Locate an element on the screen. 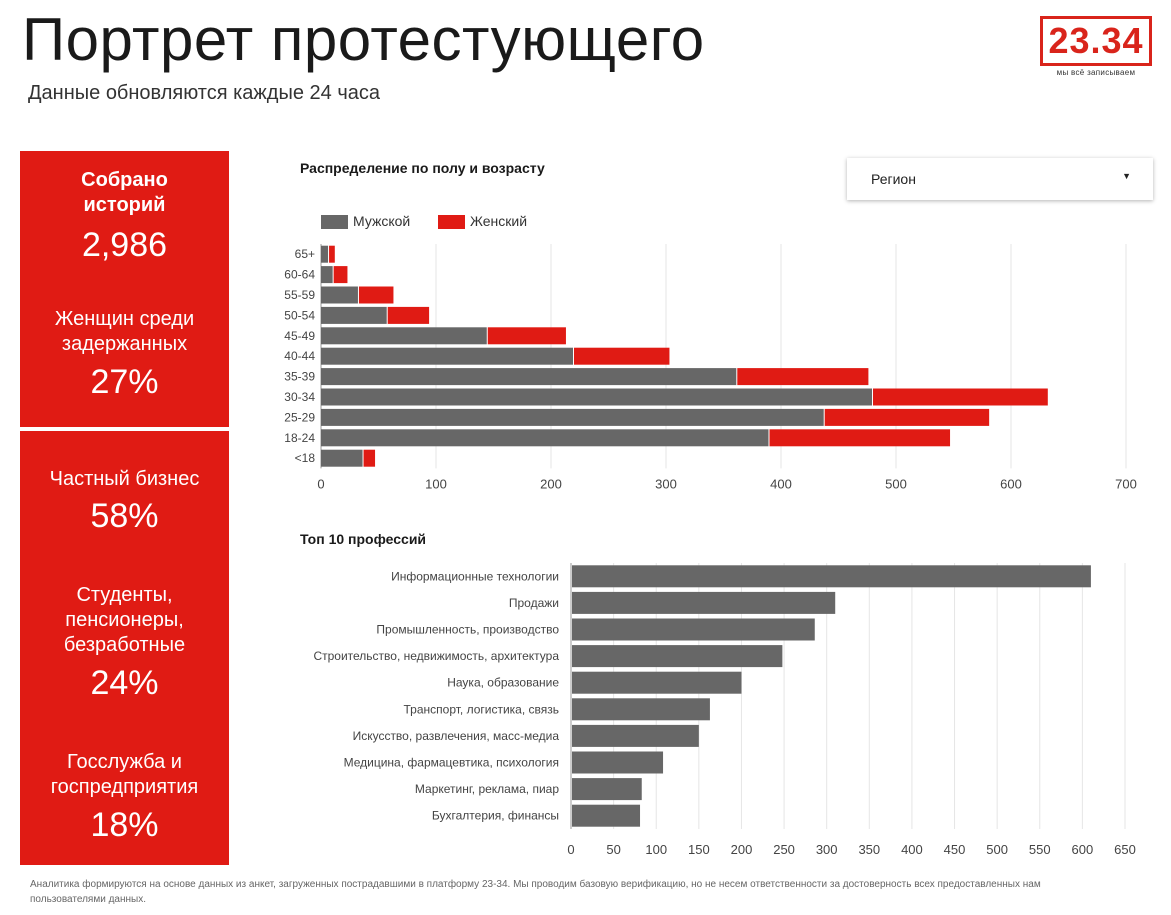 This screenshot has width=1171, height=915. stat-label-government: Госслужба и госпредприятия is located at coordinates (124, 774).